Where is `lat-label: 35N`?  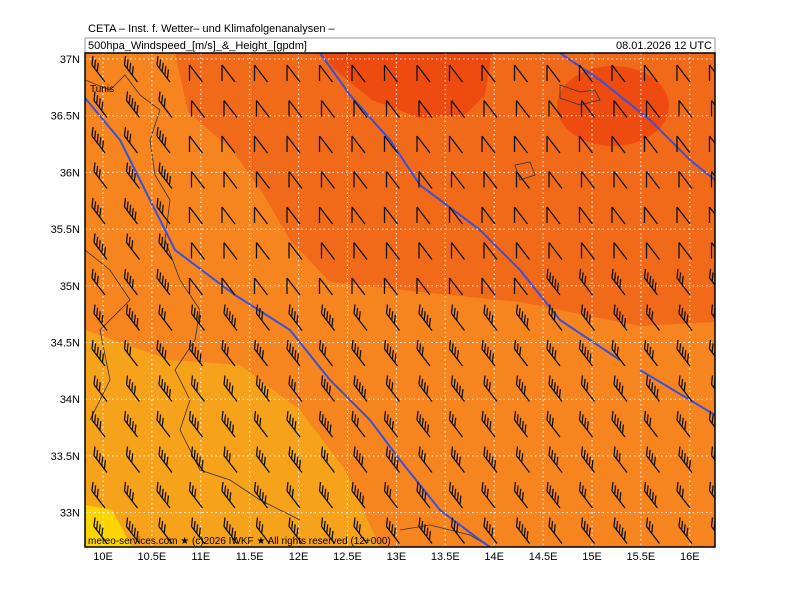 lat-label: 35N is located at coordinates (70, 287).